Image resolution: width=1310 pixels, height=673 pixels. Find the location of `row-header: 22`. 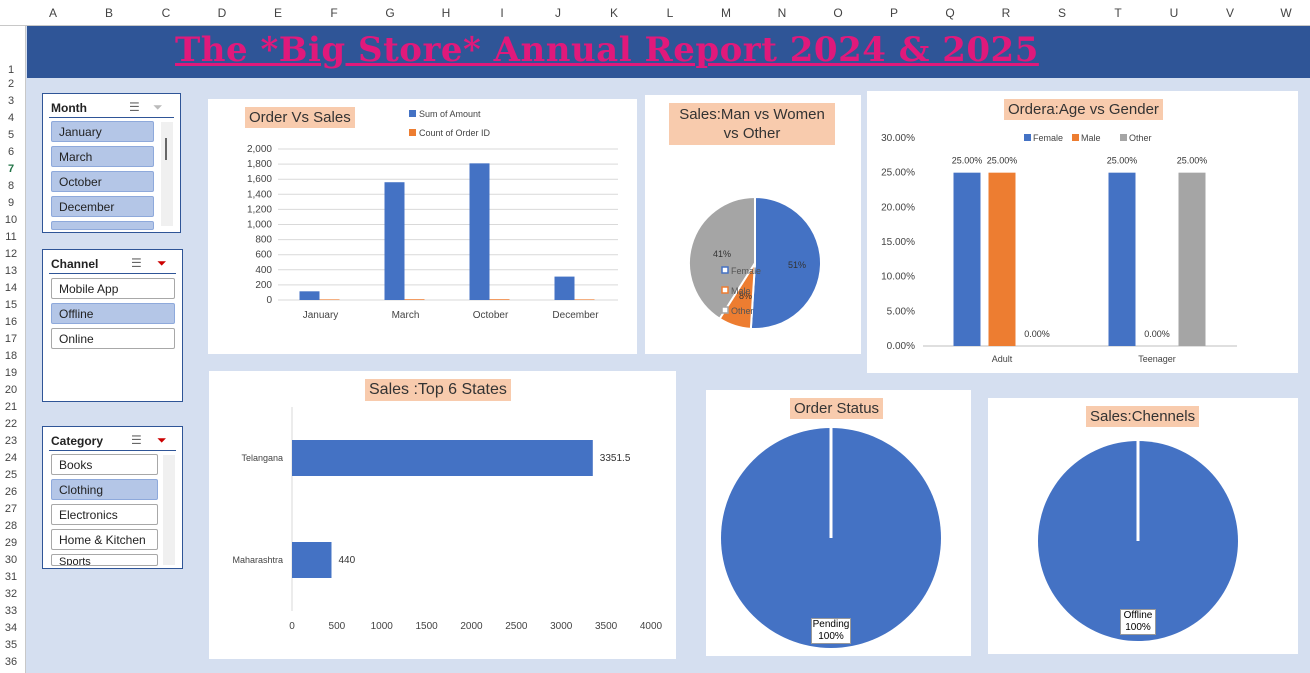

row-header: 22 is located at coordinates (11, 424).